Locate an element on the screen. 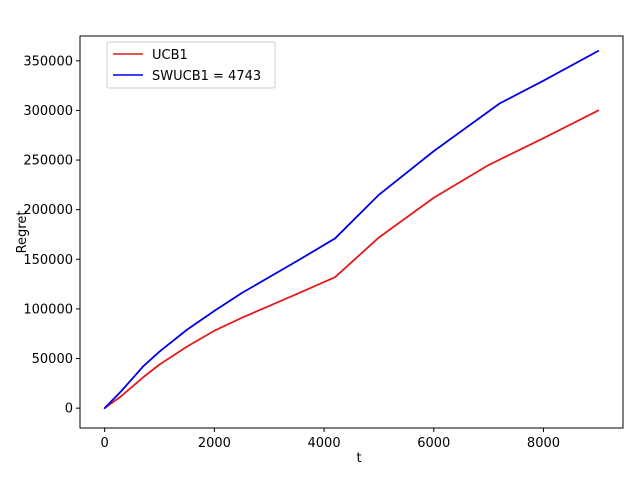 The image size is (640, 480). x-tick-label: 4000 is located at coordinates (324, 443).